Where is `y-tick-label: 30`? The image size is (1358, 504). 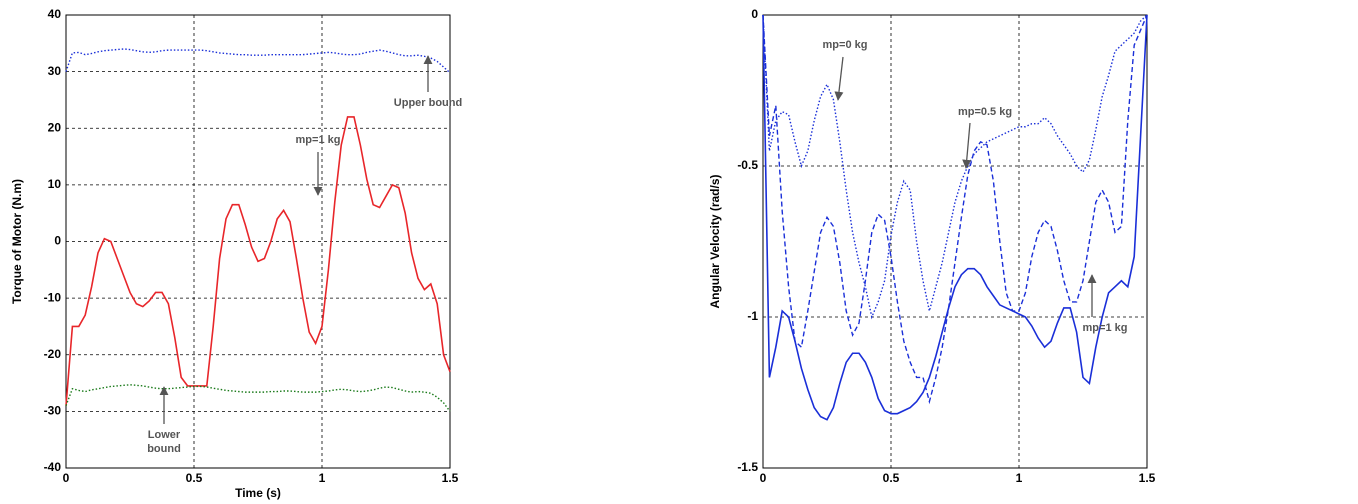 y-tick-label: 30 is located at coordinates (55, 71).